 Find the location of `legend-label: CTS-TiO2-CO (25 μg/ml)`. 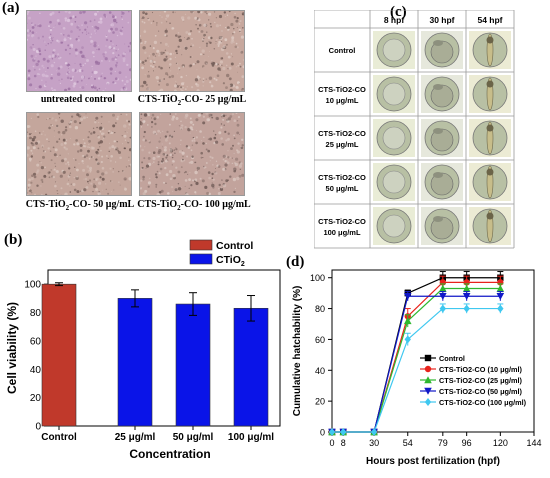

legend-label: CTS-TiO2-CO (25 μg/ml) is located at coordinates (481, 380).